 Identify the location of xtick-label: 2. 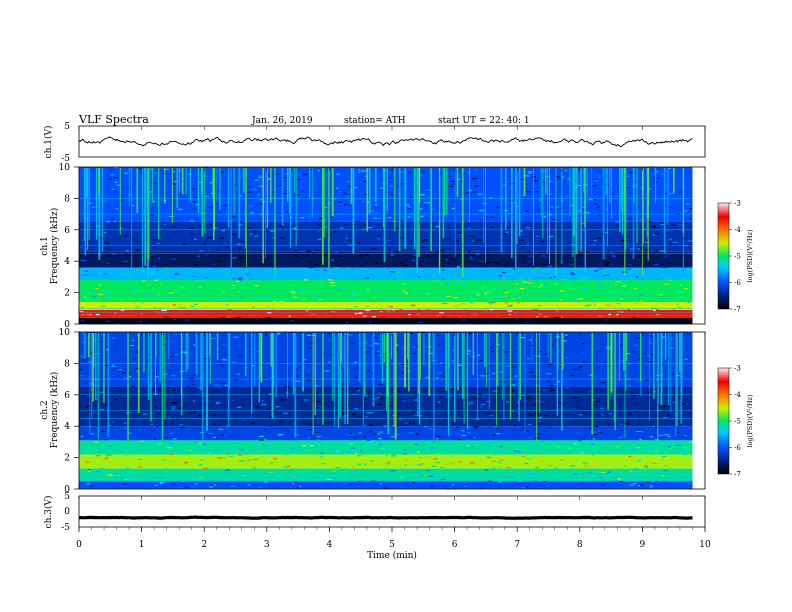
(204, 545).